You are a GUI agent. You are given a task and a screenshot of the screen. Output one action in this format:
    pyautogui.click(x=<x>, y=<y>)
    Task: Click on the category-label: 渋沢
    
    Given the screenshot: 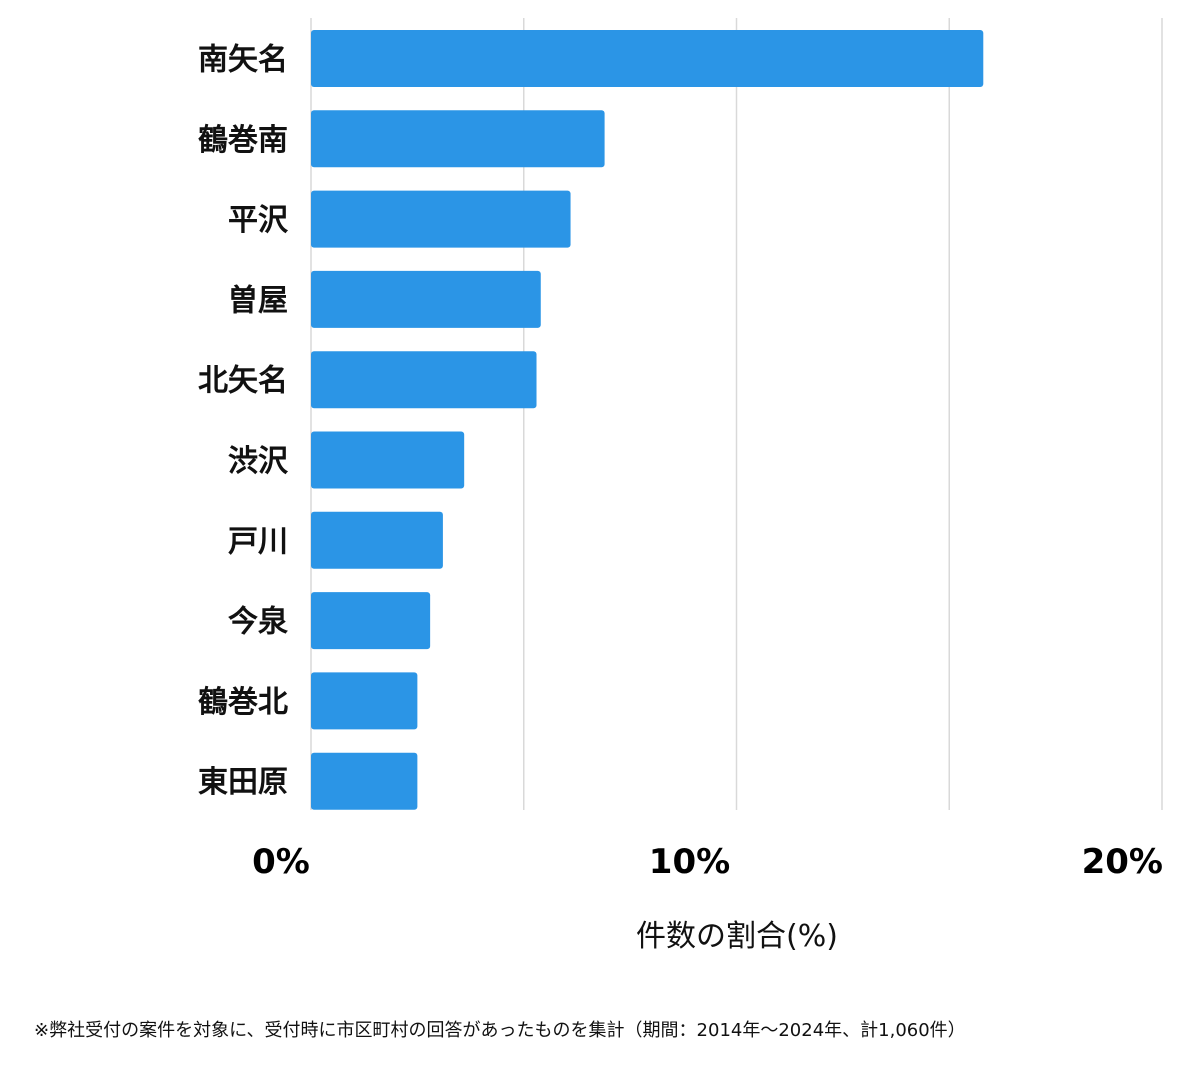 What is the action you would take?
    pyautogui.click(x=258, y=461)
    